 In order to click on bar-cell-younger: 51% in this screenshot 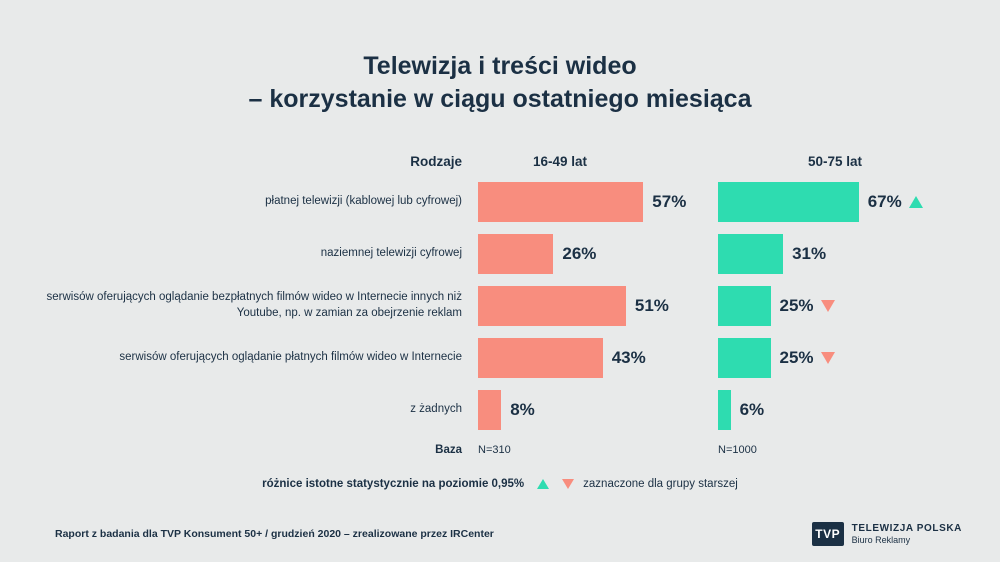, I will do `click(598, 306)`.